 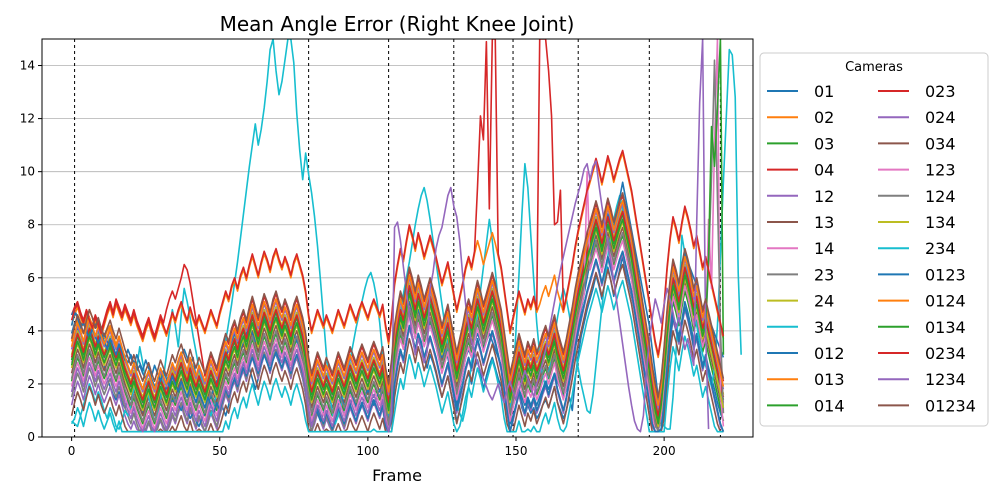 What do you see at coordinates (829, 353) in the screenshot?
I see `legend-label-012: 012` at bounding box center [829, 353].